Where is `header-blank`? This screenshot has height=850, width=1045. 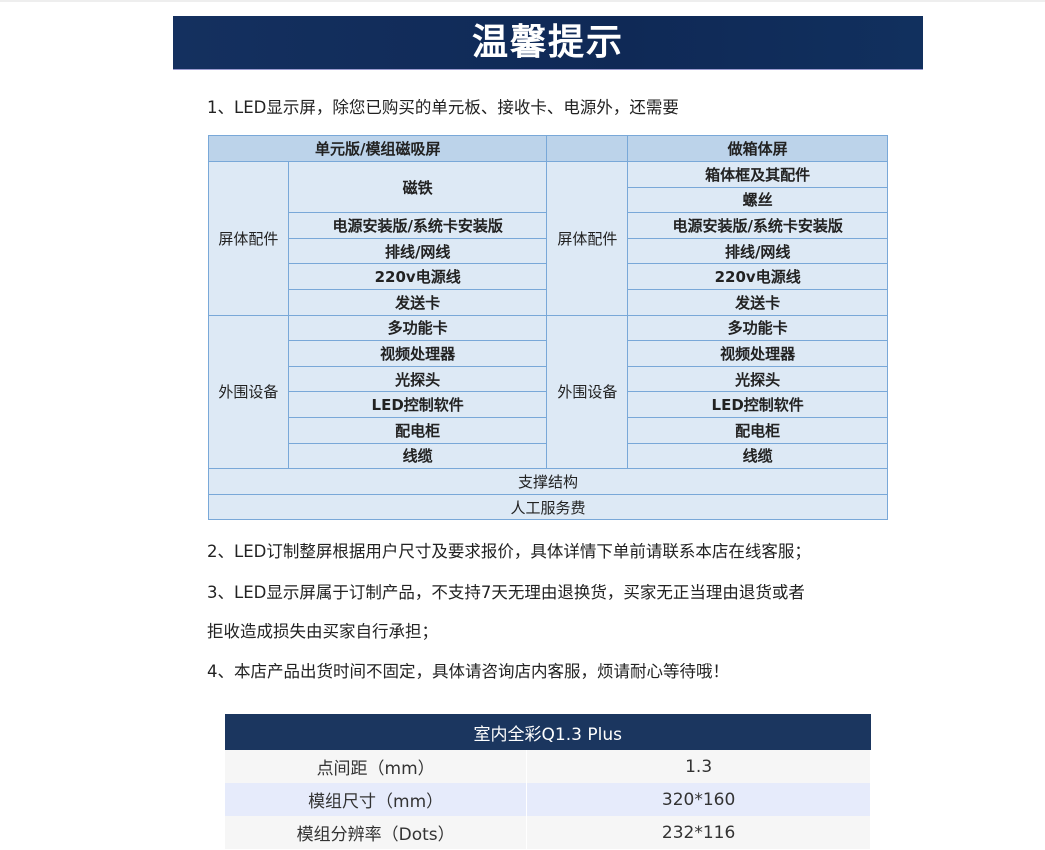 header-blank is located at coordinates (587, 148).